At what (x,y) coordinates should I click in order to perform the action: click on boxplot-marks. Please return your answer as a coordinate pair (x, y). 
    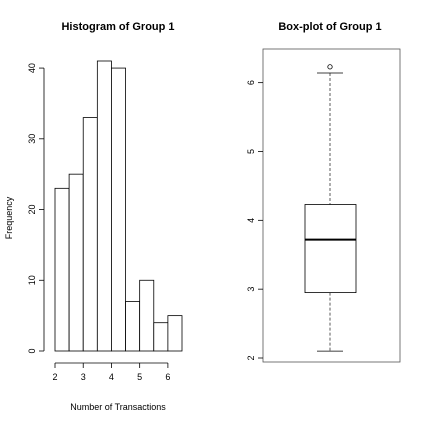
    Looking at the image, I should click on (330, 208).